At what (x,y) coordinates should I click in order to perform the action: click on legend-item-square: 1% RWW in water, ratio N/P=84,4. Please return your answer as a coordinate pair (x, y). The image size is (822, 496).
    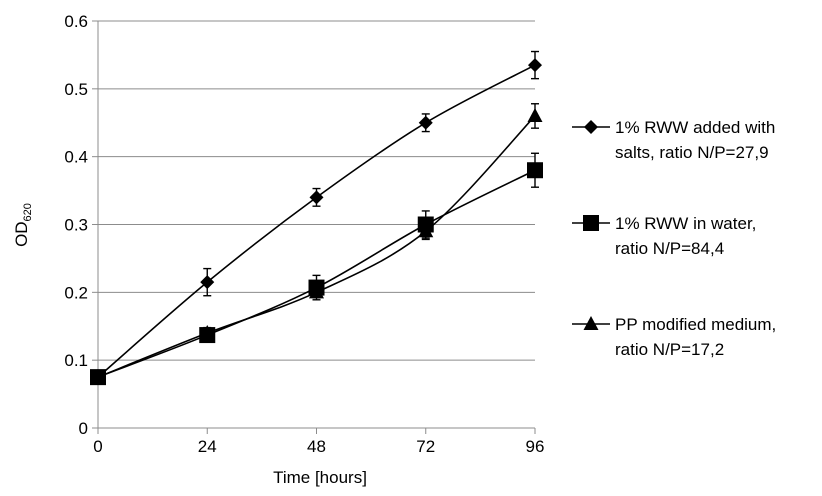
    Looking at the image, I should click on (664, 236).